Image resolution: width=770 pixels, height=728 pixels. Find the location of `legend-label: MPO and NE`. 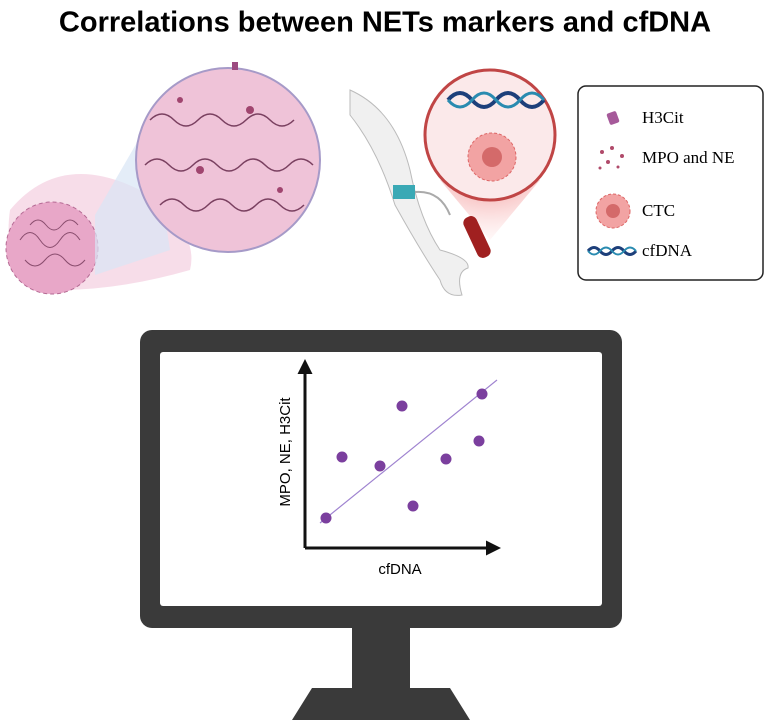

legend-label: MPO and NE is located at coordinates (688, 157).